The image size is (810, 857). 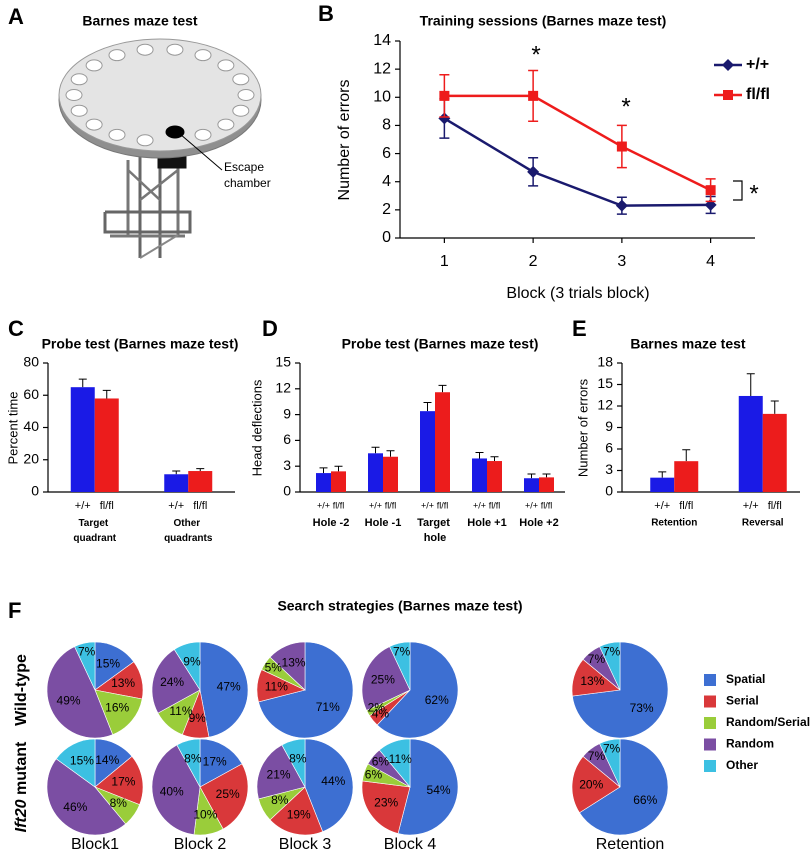 I want to click on column-label: Block 3, so click(x=305, y=844).